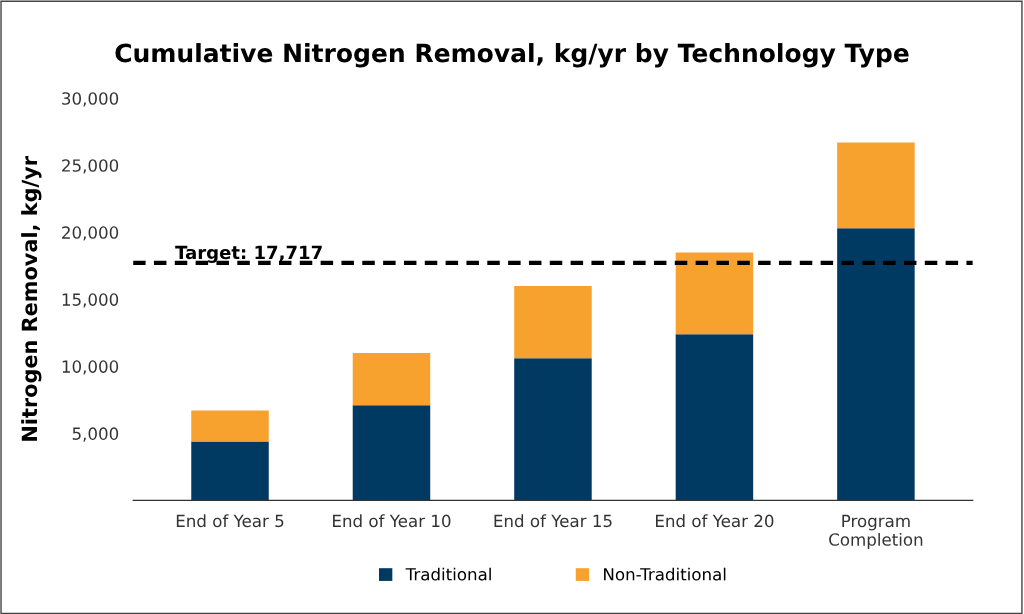  Describe the element at coordinates (230, 521) in the screenshot. I see `x-tick-label: End of Year 5` at that location.